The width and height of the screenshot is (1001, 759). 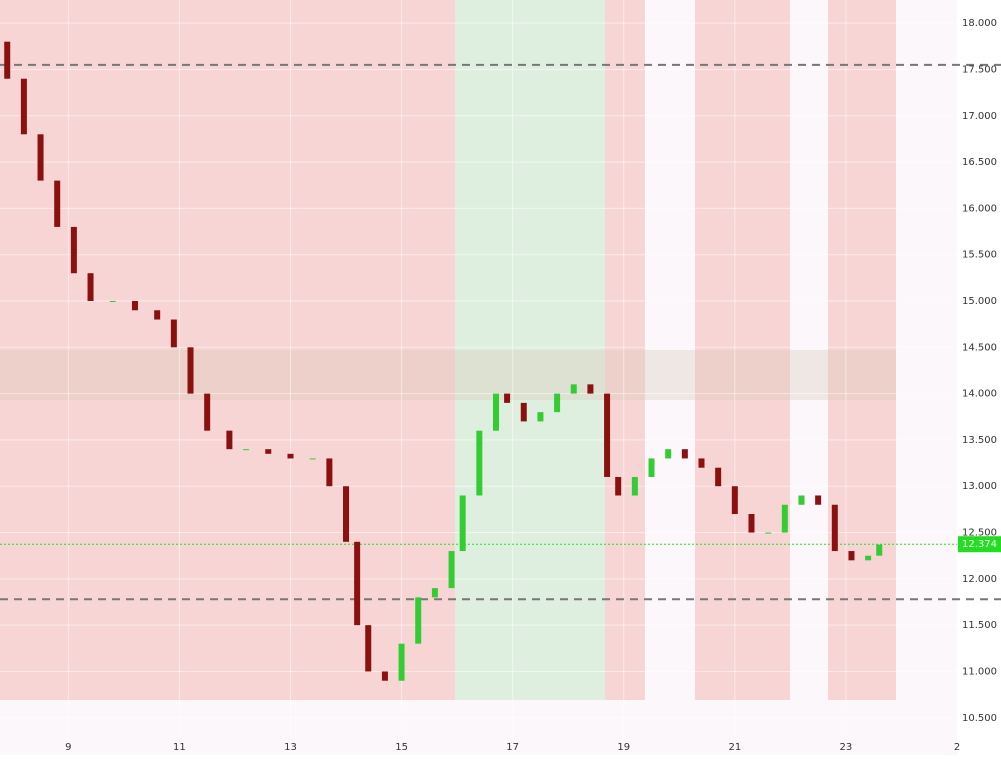 What do you see at coordinates (623, 747) in the screenshot?
I see `x-tick-label: 19` at bounding box center [623, 747].